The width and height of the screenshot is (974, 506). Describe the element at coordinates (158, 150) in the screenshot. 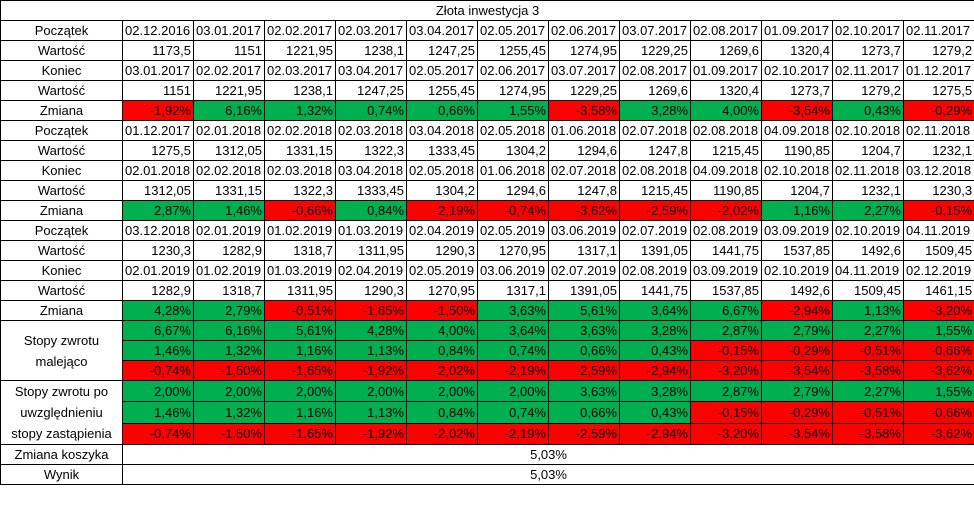

I see `cell: 1275,5` at that location.